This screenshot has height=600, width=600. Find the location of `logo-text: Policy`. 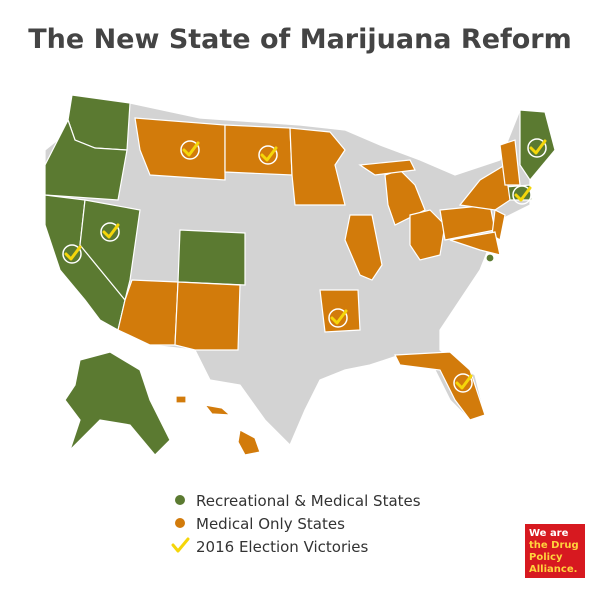

logo-text: Policy is located at coordinates (546, 557).